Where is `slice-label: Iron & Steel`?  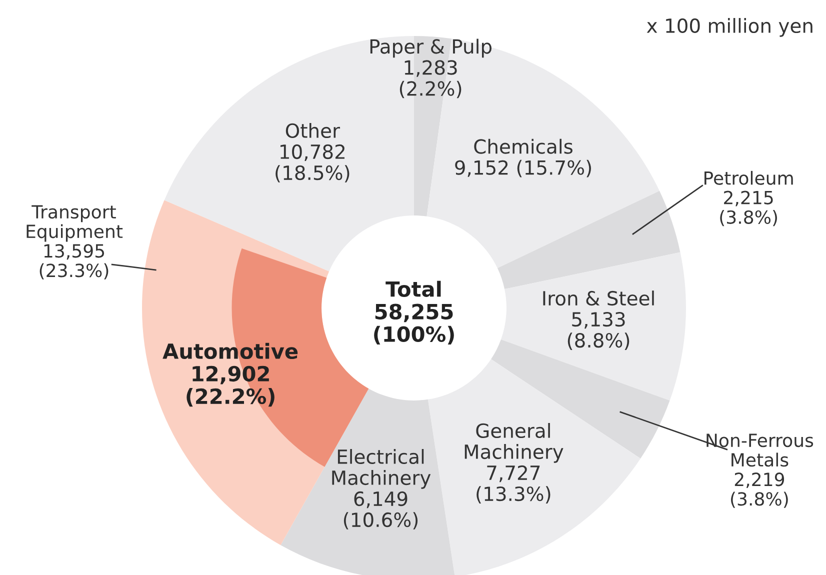
slice-label: Iron & Steel is located at coordinates (598, 298).